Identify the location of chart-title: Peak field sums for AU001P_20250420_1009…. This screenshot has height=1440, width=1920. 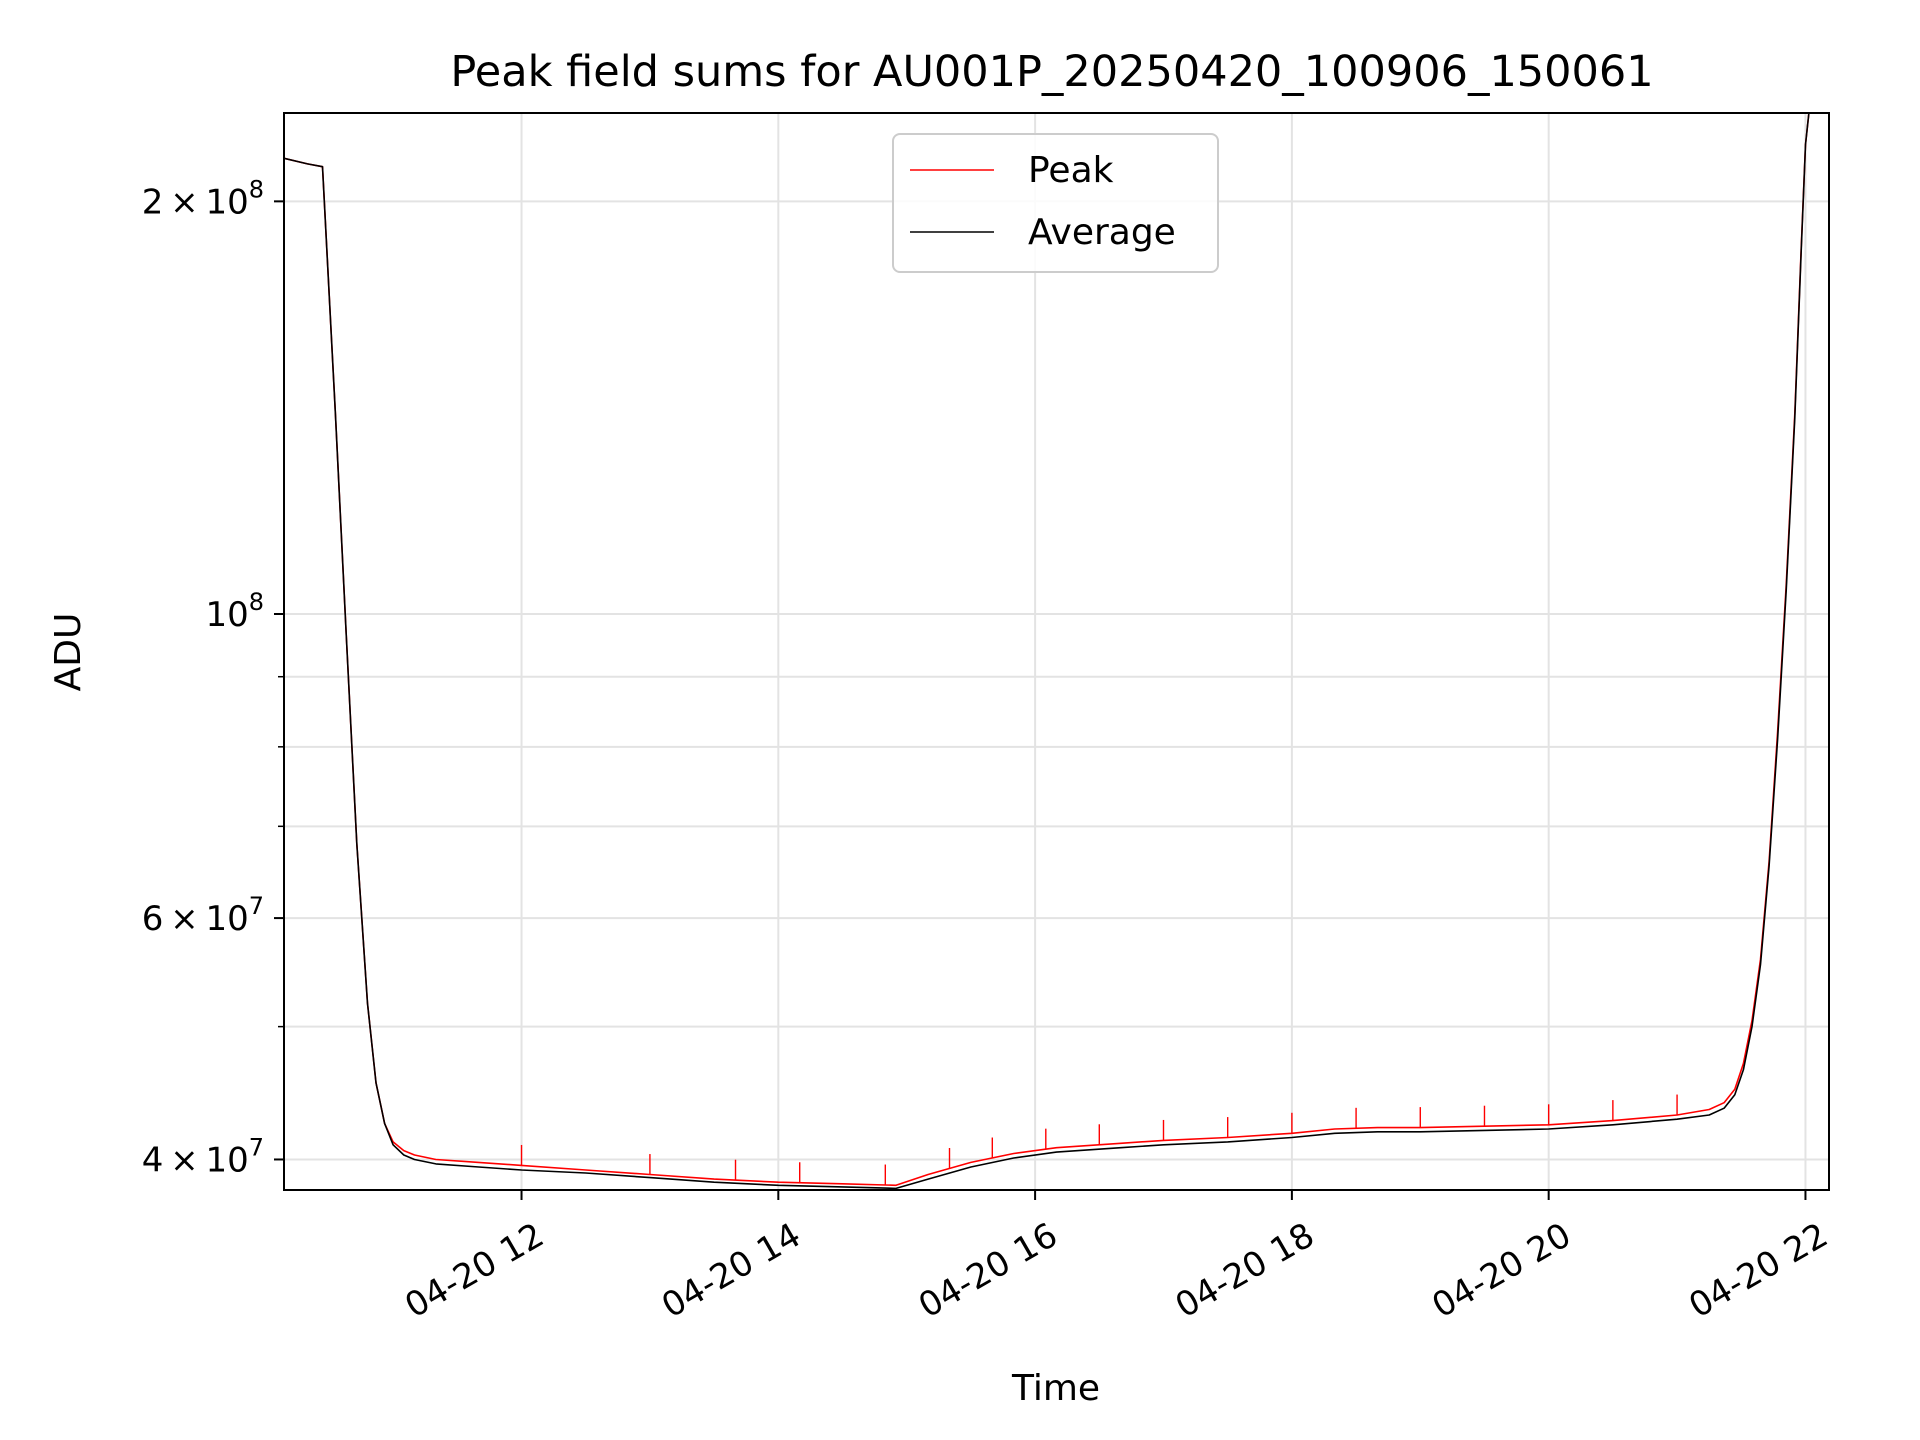
(1051, 72).